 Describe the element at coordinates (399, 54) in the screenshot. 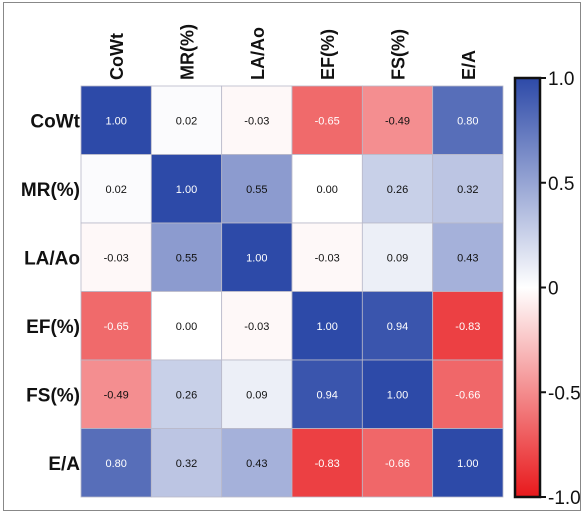

I see `x-axis-label: FS(%)` at that location.